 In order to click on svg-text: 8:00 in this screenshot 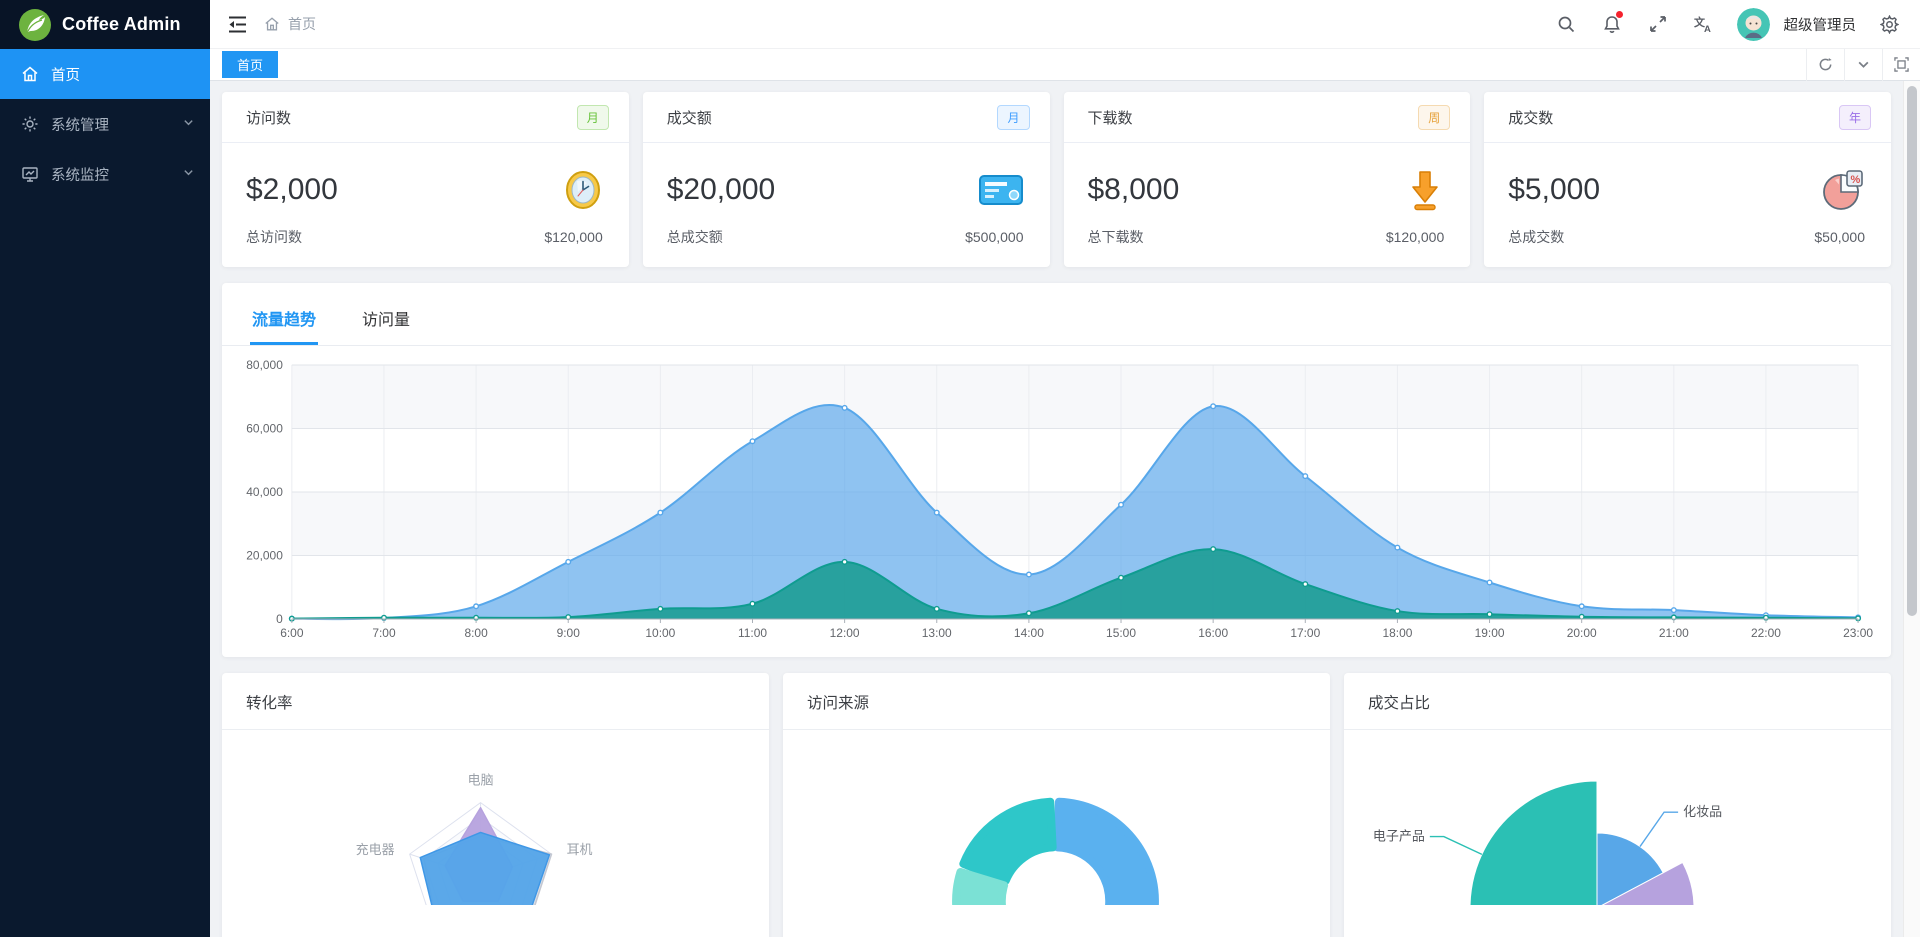, I will do `click(476, 633)`.